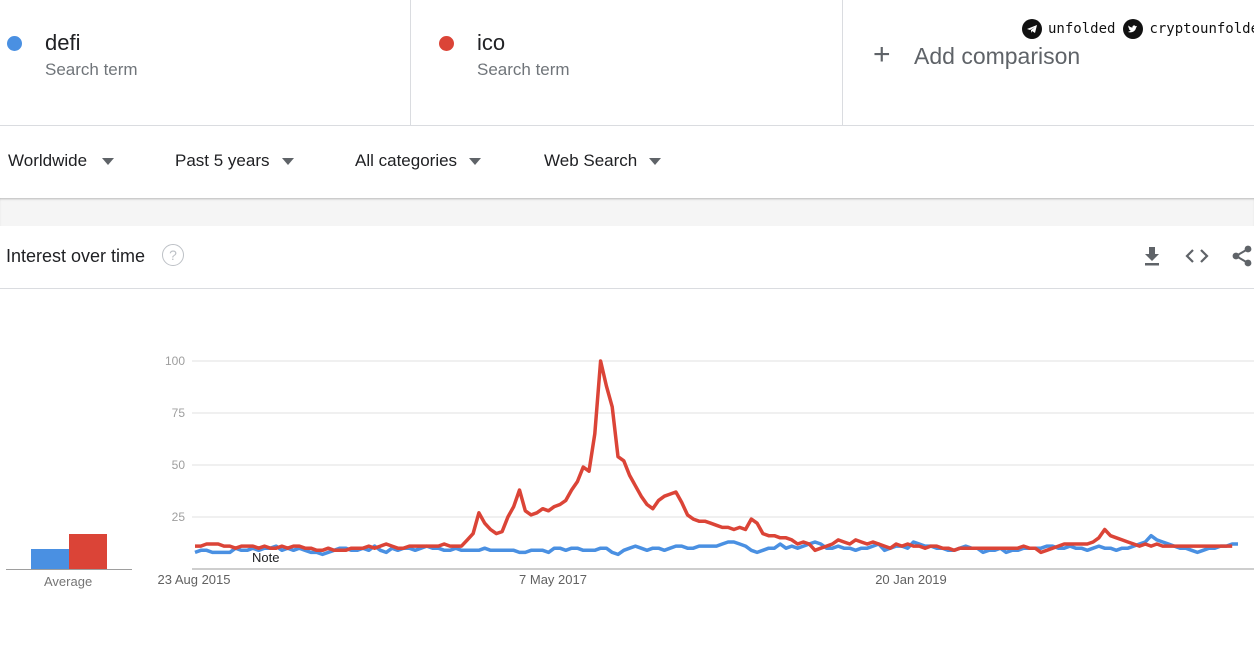 Image resolution: width=1254 pixels, height=657 pixels. What do you see at coordinates (69, 569) in the screenshot?
I see `average-baseline` at bounding box center [69, 569].